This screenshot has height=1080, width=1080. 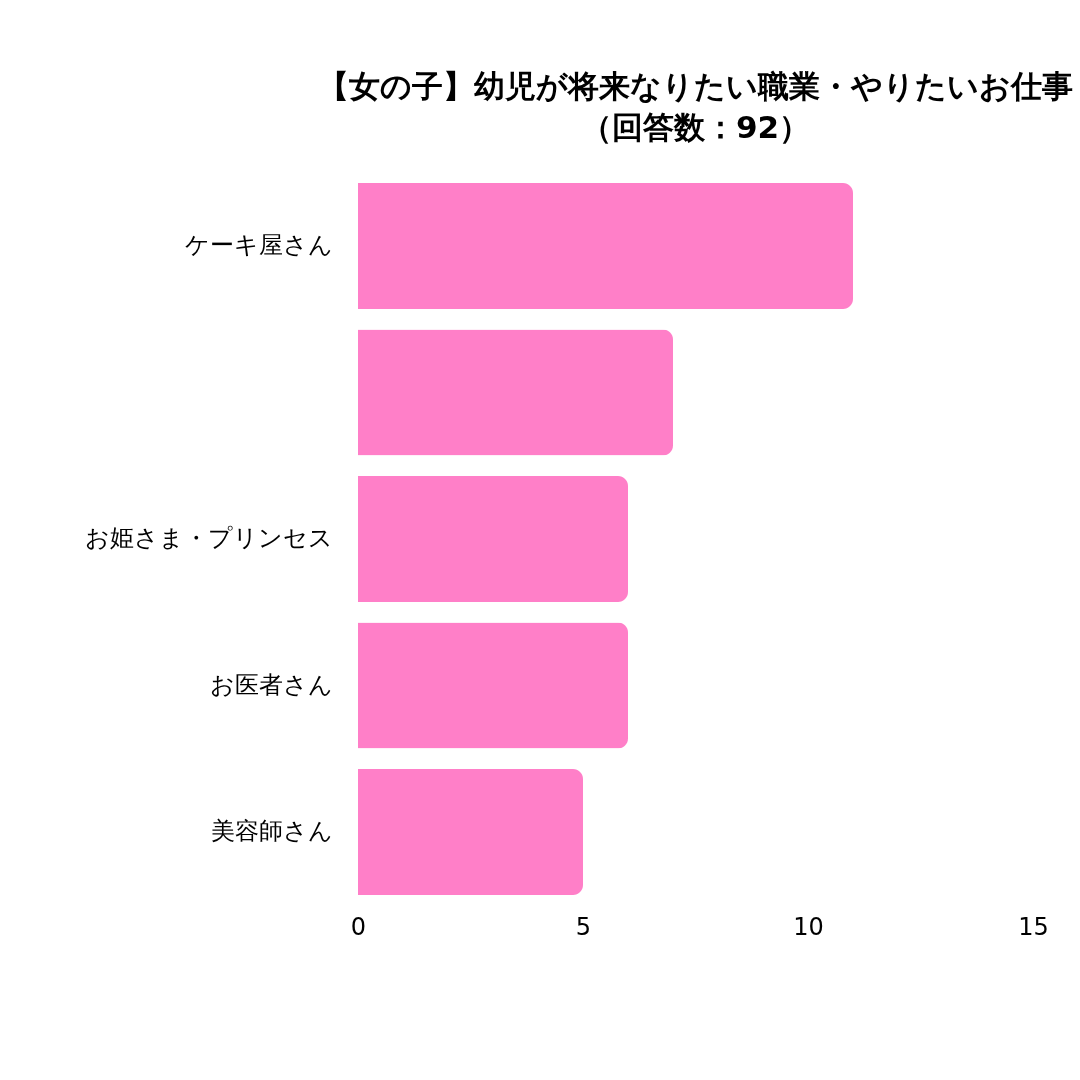 I want to click on x-tick-label: 10, so click(x=808, y=926).